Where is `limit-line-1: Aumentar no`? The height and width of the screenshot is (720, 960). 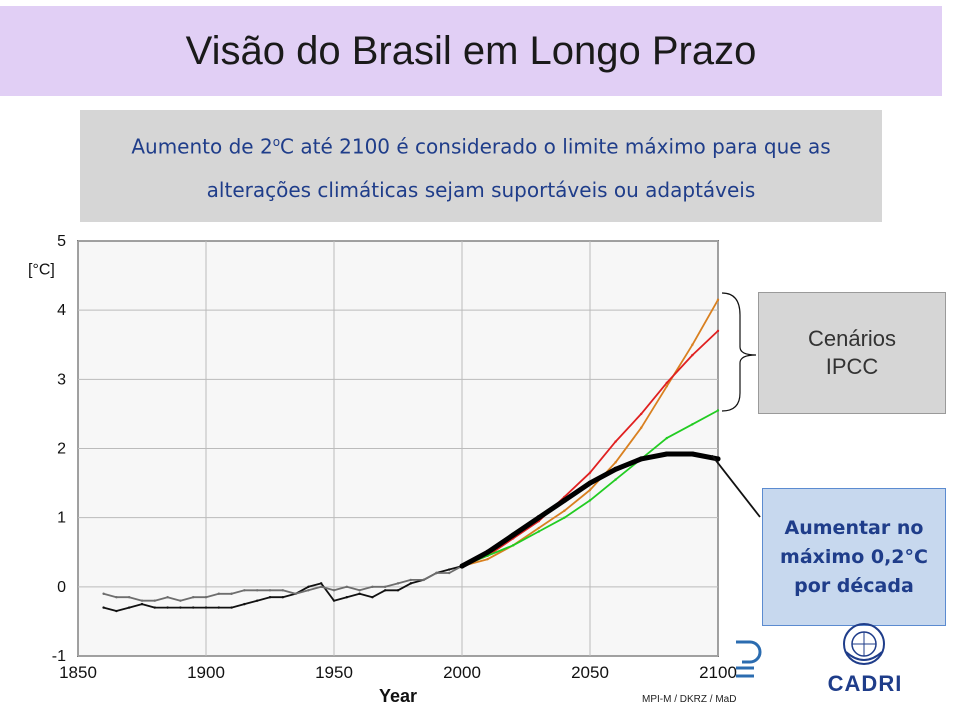
limit-line-1: Aumentar no is located at coordinates (854, 527).